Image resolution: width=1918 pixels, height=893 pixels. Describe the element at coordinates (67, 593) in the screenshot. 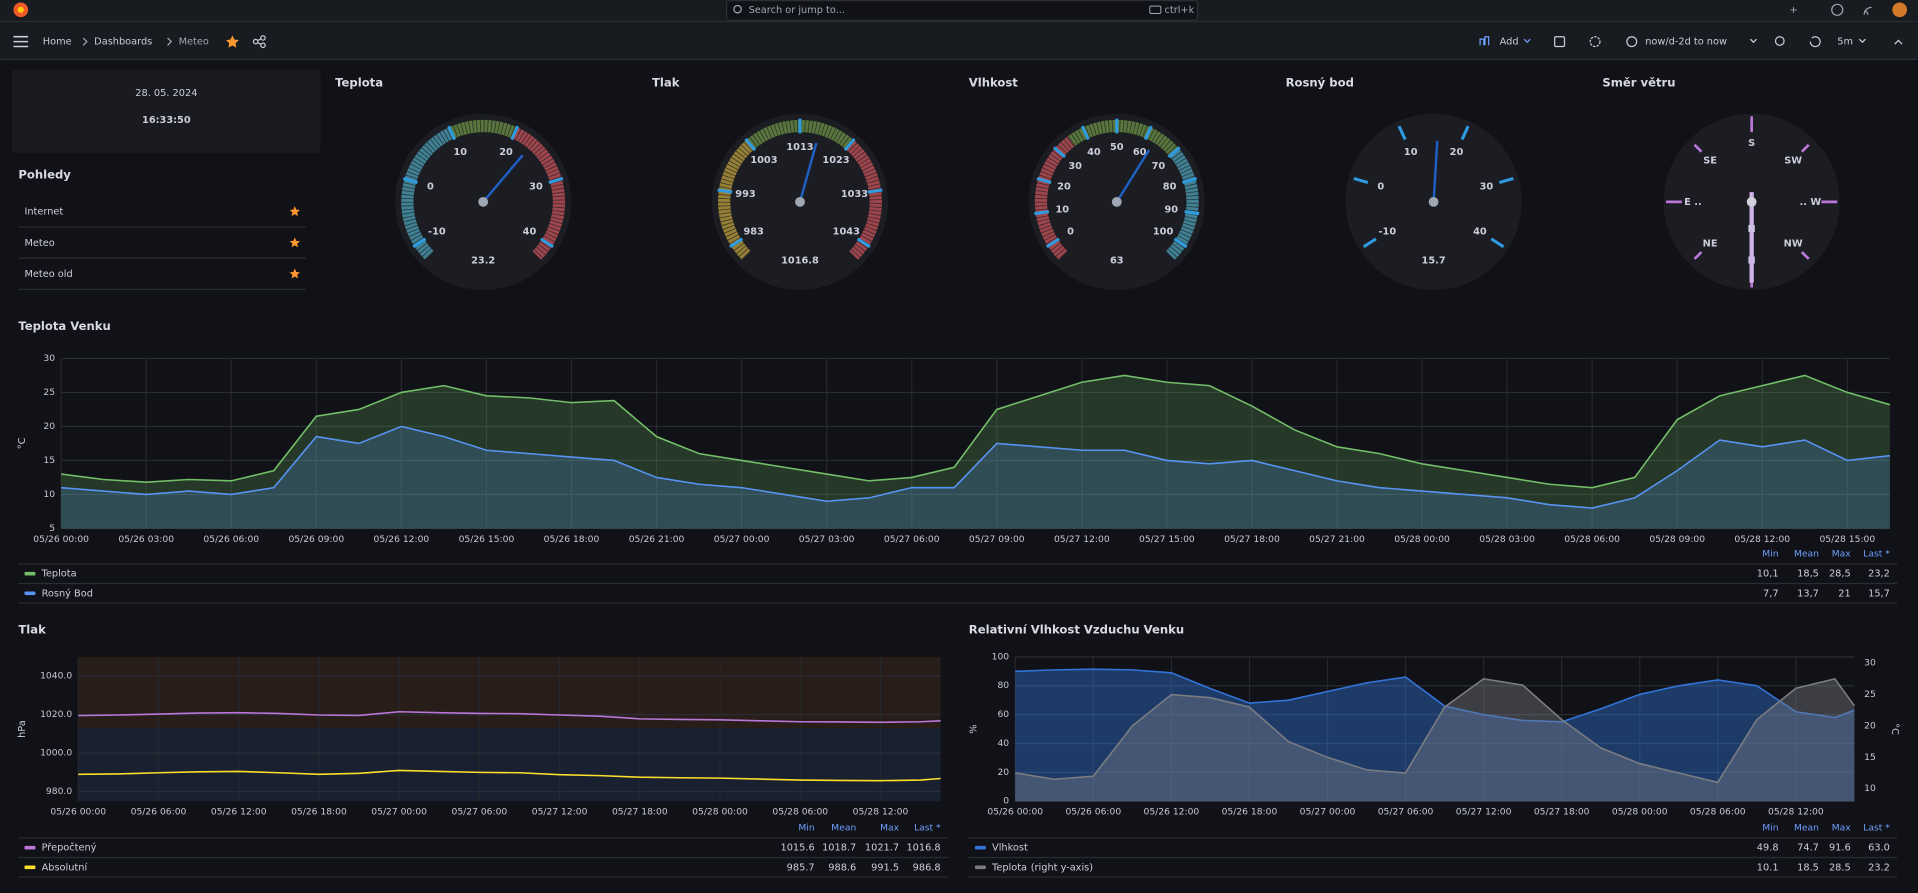

I see `legend-name: Rosný Bod` at that location.